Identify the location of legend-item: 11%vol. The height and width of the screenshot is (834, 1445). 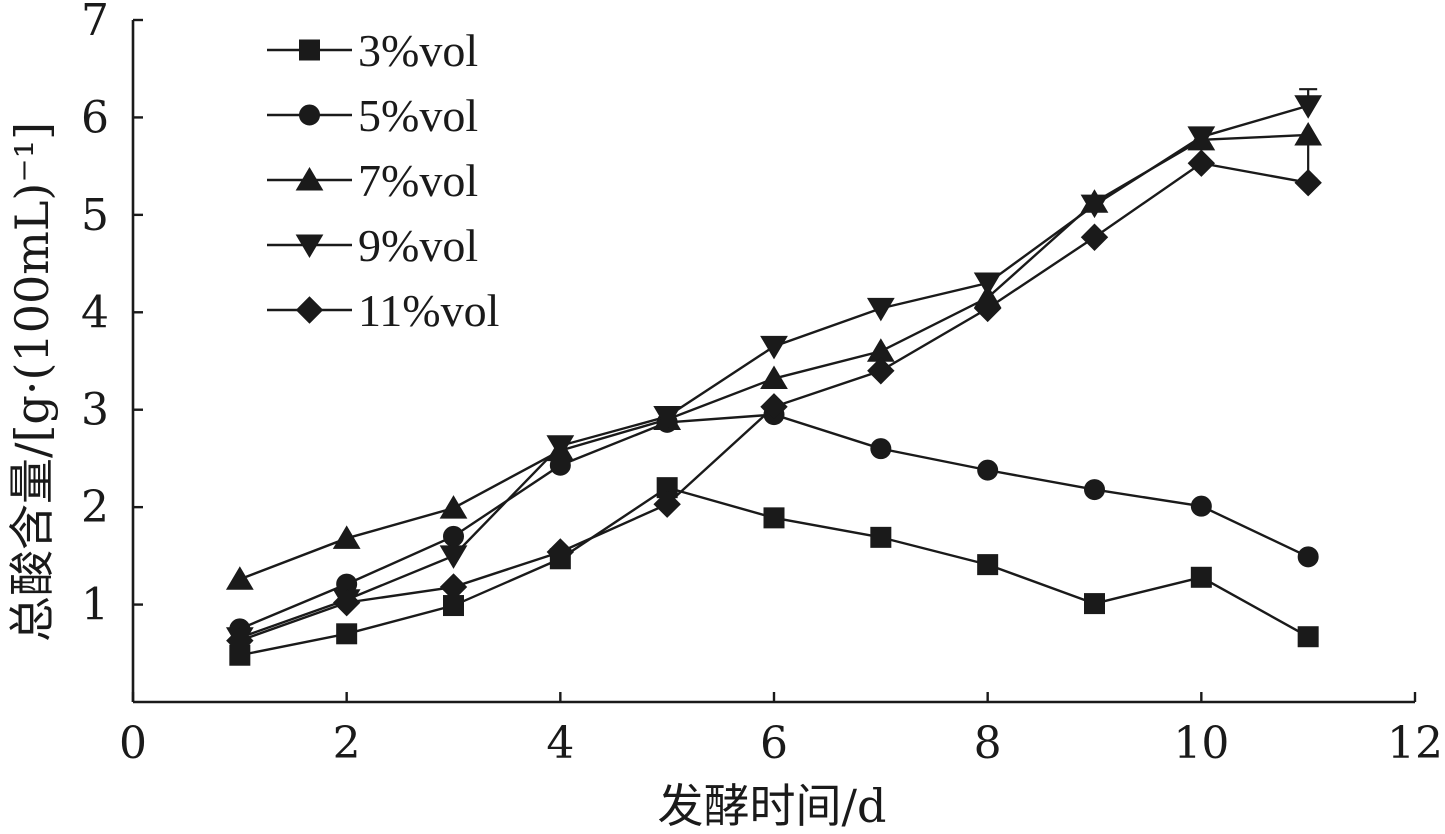
(383, 310).